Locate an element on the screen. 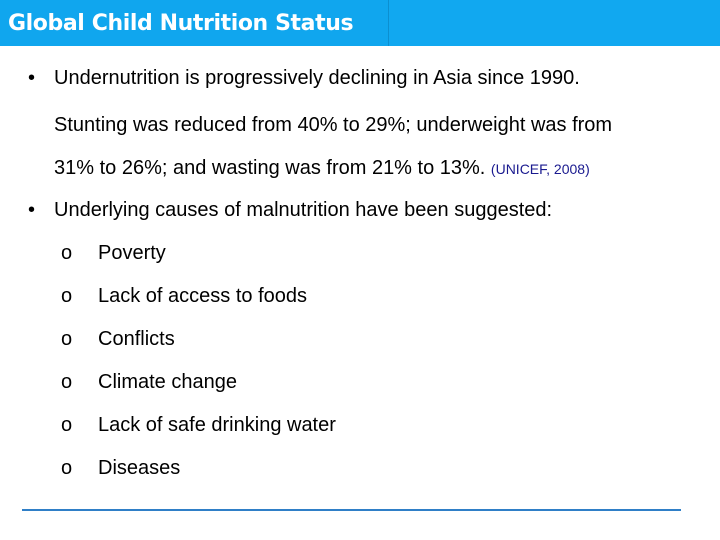  sub-item-poverty: Poverty is located at coordinates (132, 253).